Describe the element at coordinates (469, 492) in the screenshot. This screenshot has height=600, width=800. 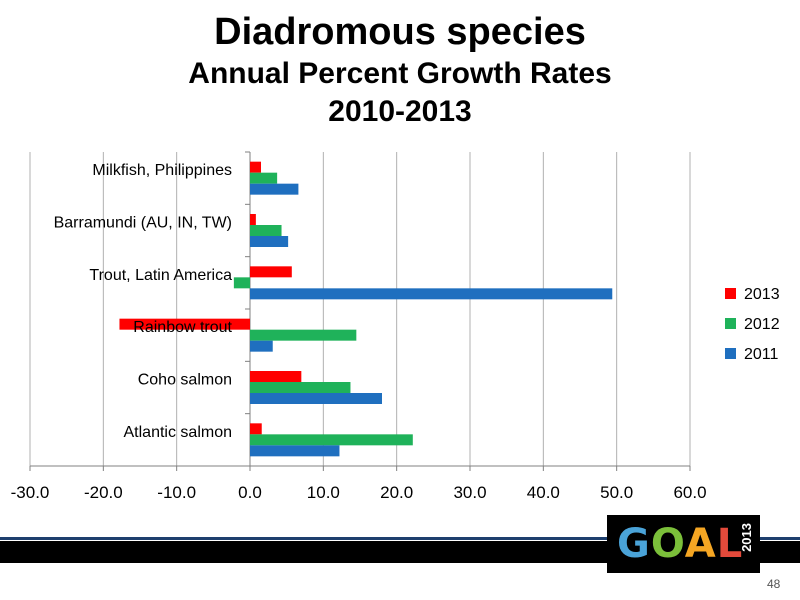
I see `x-tick-label: 30.0` at that location.